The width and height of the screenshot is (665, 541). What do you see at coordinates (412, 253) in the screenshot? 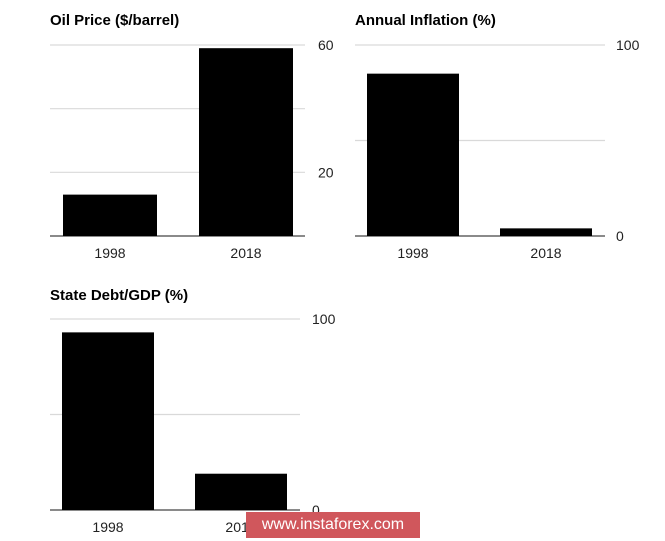
I see `category-label-inflation-1998: 1998` at bounding box center [412, 253].